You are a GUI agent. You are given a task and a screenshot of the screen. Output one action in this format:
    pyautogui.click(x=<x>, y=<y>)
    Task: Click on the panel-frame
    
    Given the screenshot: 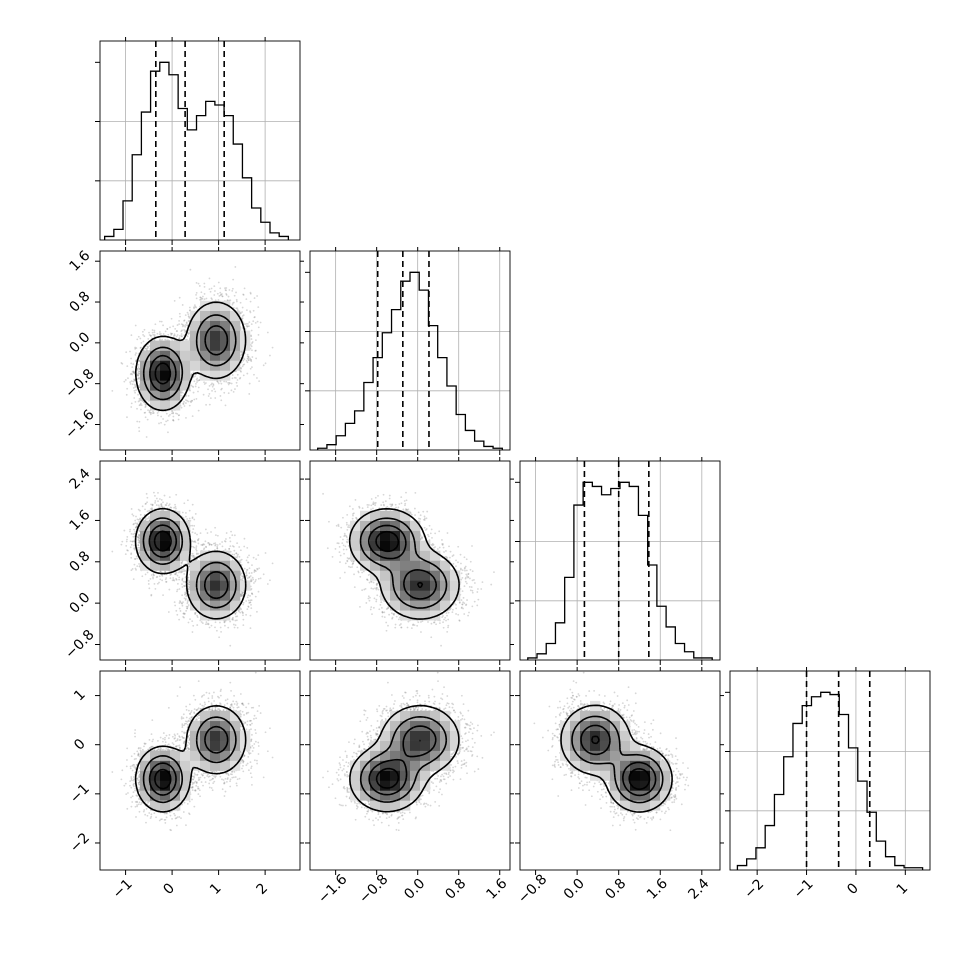 What is the action you would take?
    pyautogui.click(x=620, y=560)
    